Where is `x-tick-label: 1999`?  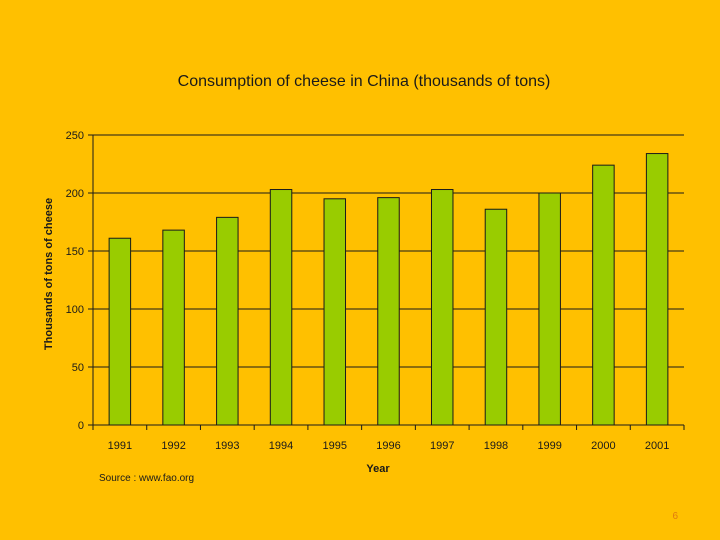
x-tick-label: 1999 is located at coordinates (549, 446).